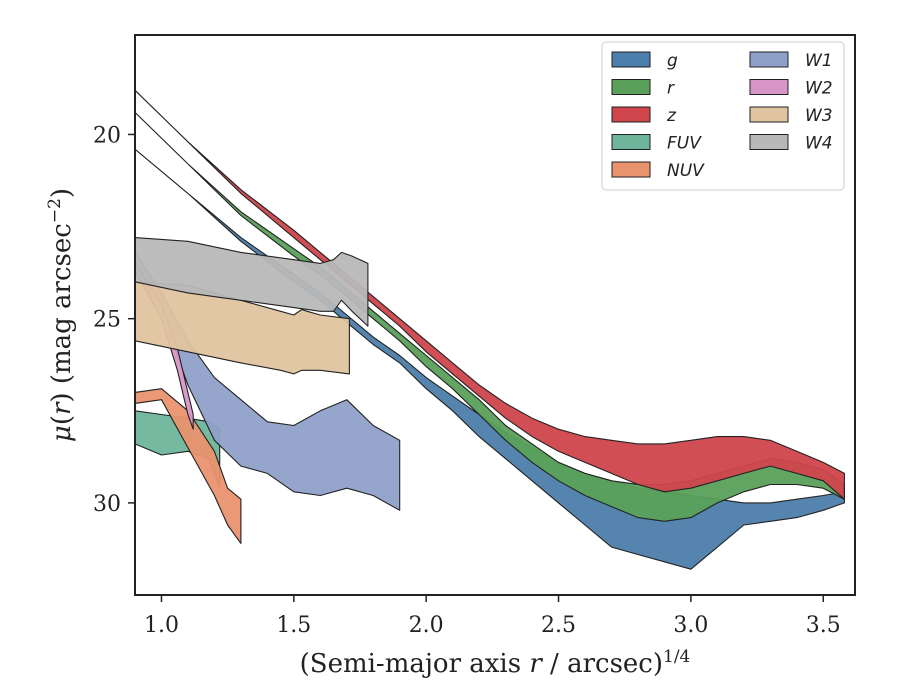 The image size is (900, 700). Describe the element at coordinates (684, 144) in the screenshot. I see `legend-label-fuv: FUV` at that location.